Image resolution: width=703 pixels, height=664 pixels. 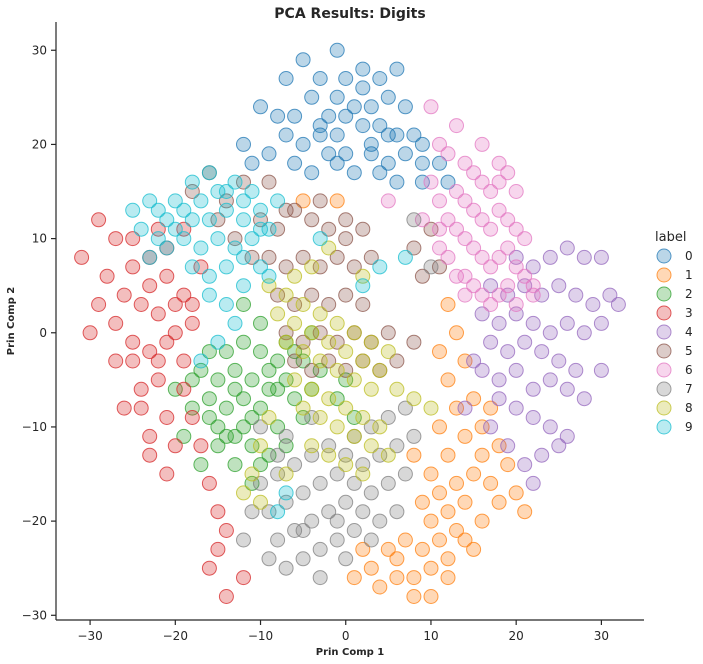 I want to click on y-tick-label: −30, so click(x=34, y=615).